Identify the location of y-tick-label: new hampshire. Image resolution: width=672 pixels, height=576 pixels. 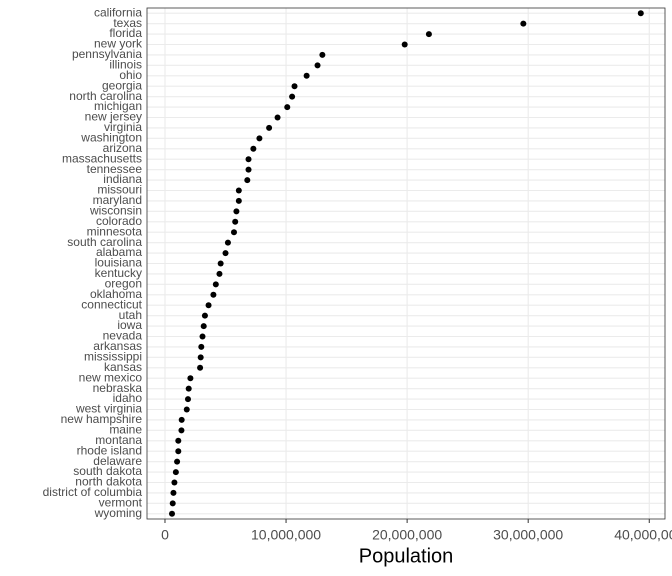
(102, 419).